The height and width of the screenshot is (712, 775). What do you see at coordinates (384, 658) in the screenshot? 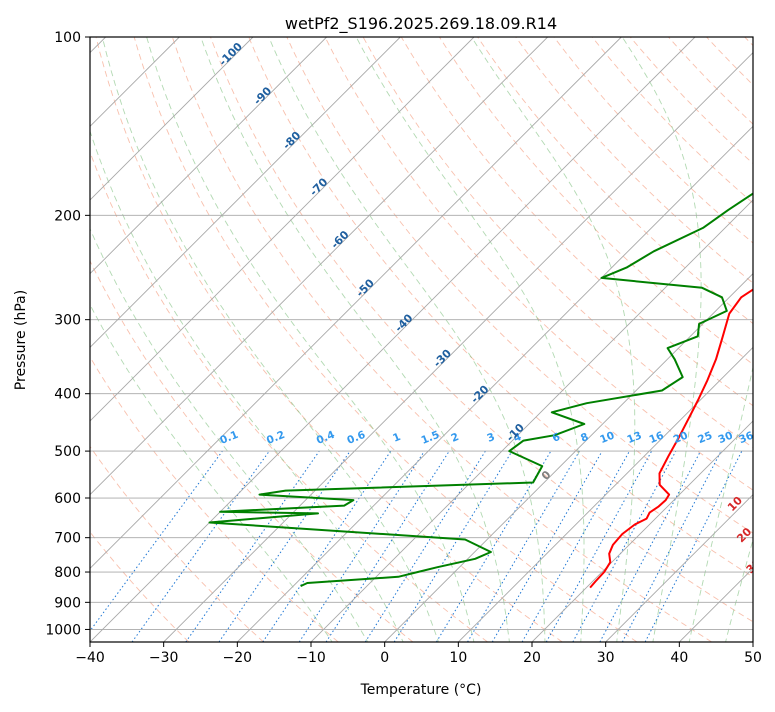
I see `x-tick-label: 0` at bounding box center [384, 658].